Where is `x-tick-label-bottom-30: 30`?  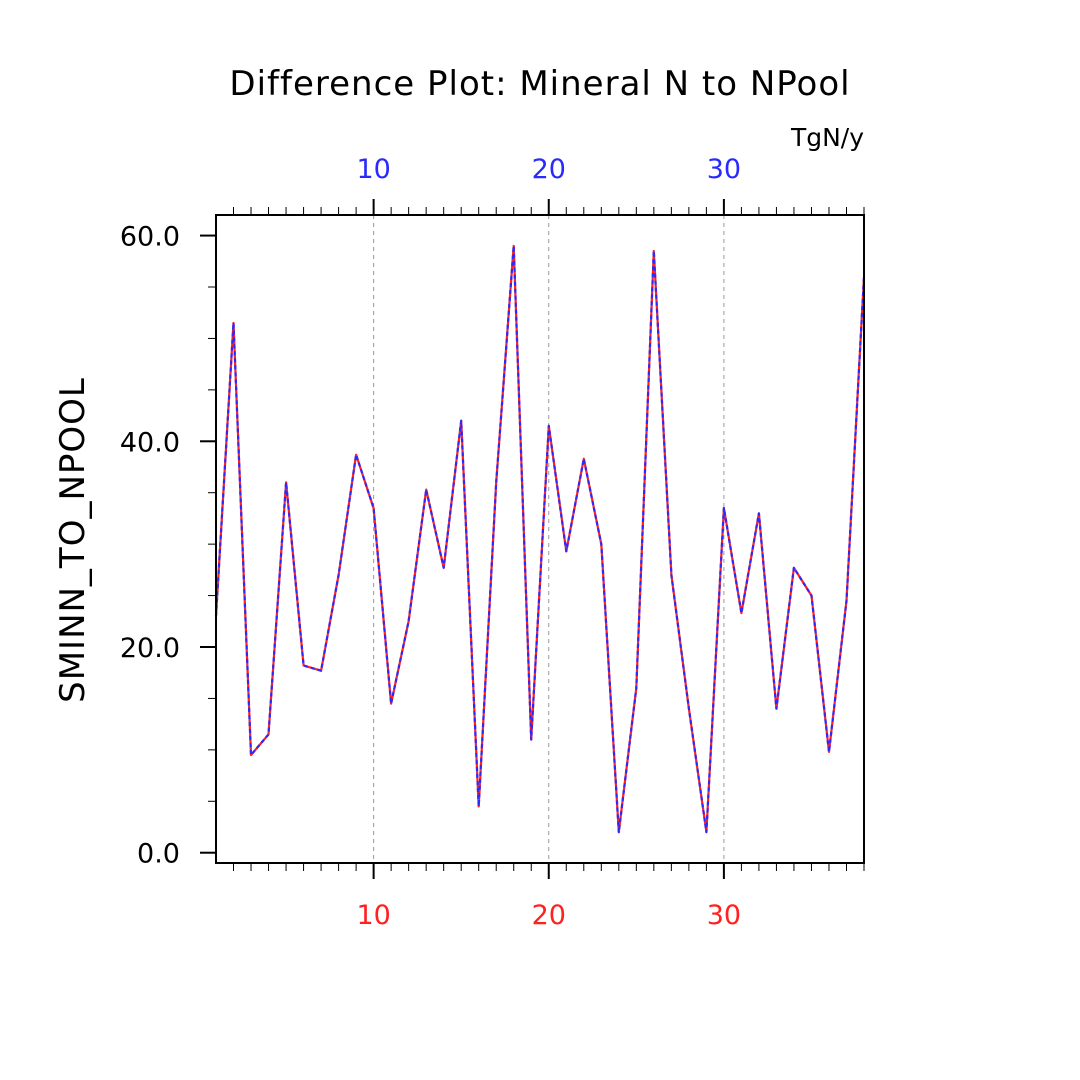 x-tick-label-bottom-30: 30 is located at coordinates (724, 915).